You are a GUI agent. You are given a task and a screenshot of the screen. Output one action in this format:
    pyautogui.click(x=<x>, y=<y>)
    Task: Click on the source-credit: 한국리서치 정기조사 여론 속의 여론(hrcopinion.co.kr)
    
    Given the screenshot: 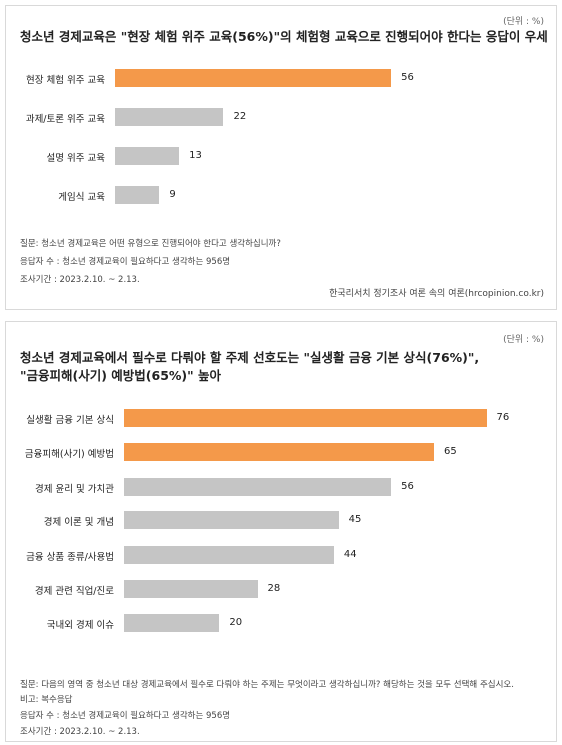 What is the action you would take?
    pyautogui.click(x=436, y=294)
    